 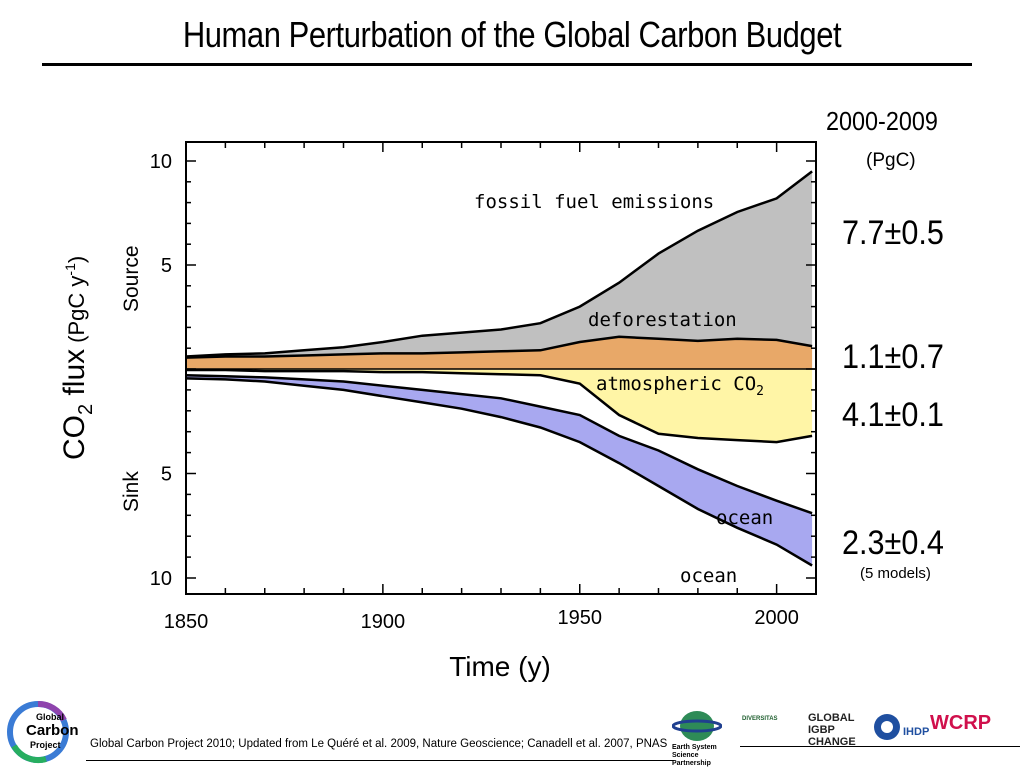 I want to click on line-atmospheric, so click(x=499, y=406).